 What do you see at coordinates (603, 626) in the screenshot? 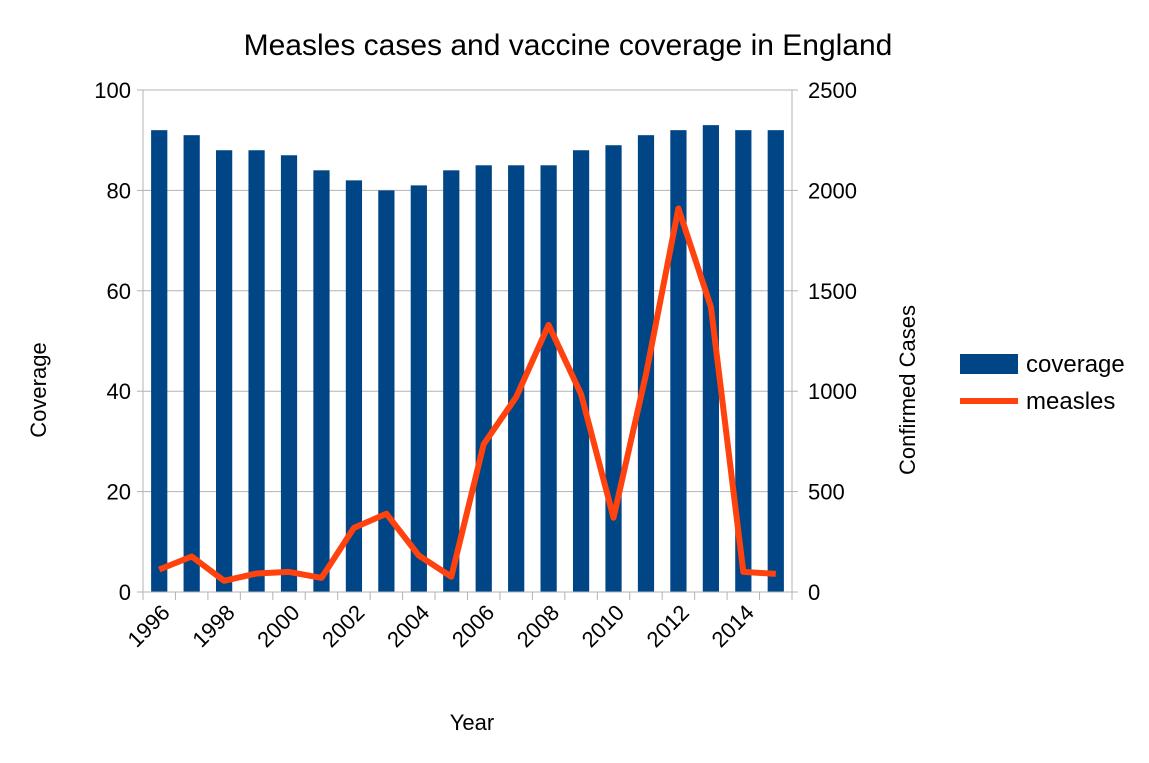
I see `x-tick-label: 2010` at bounding box center [603, 626].